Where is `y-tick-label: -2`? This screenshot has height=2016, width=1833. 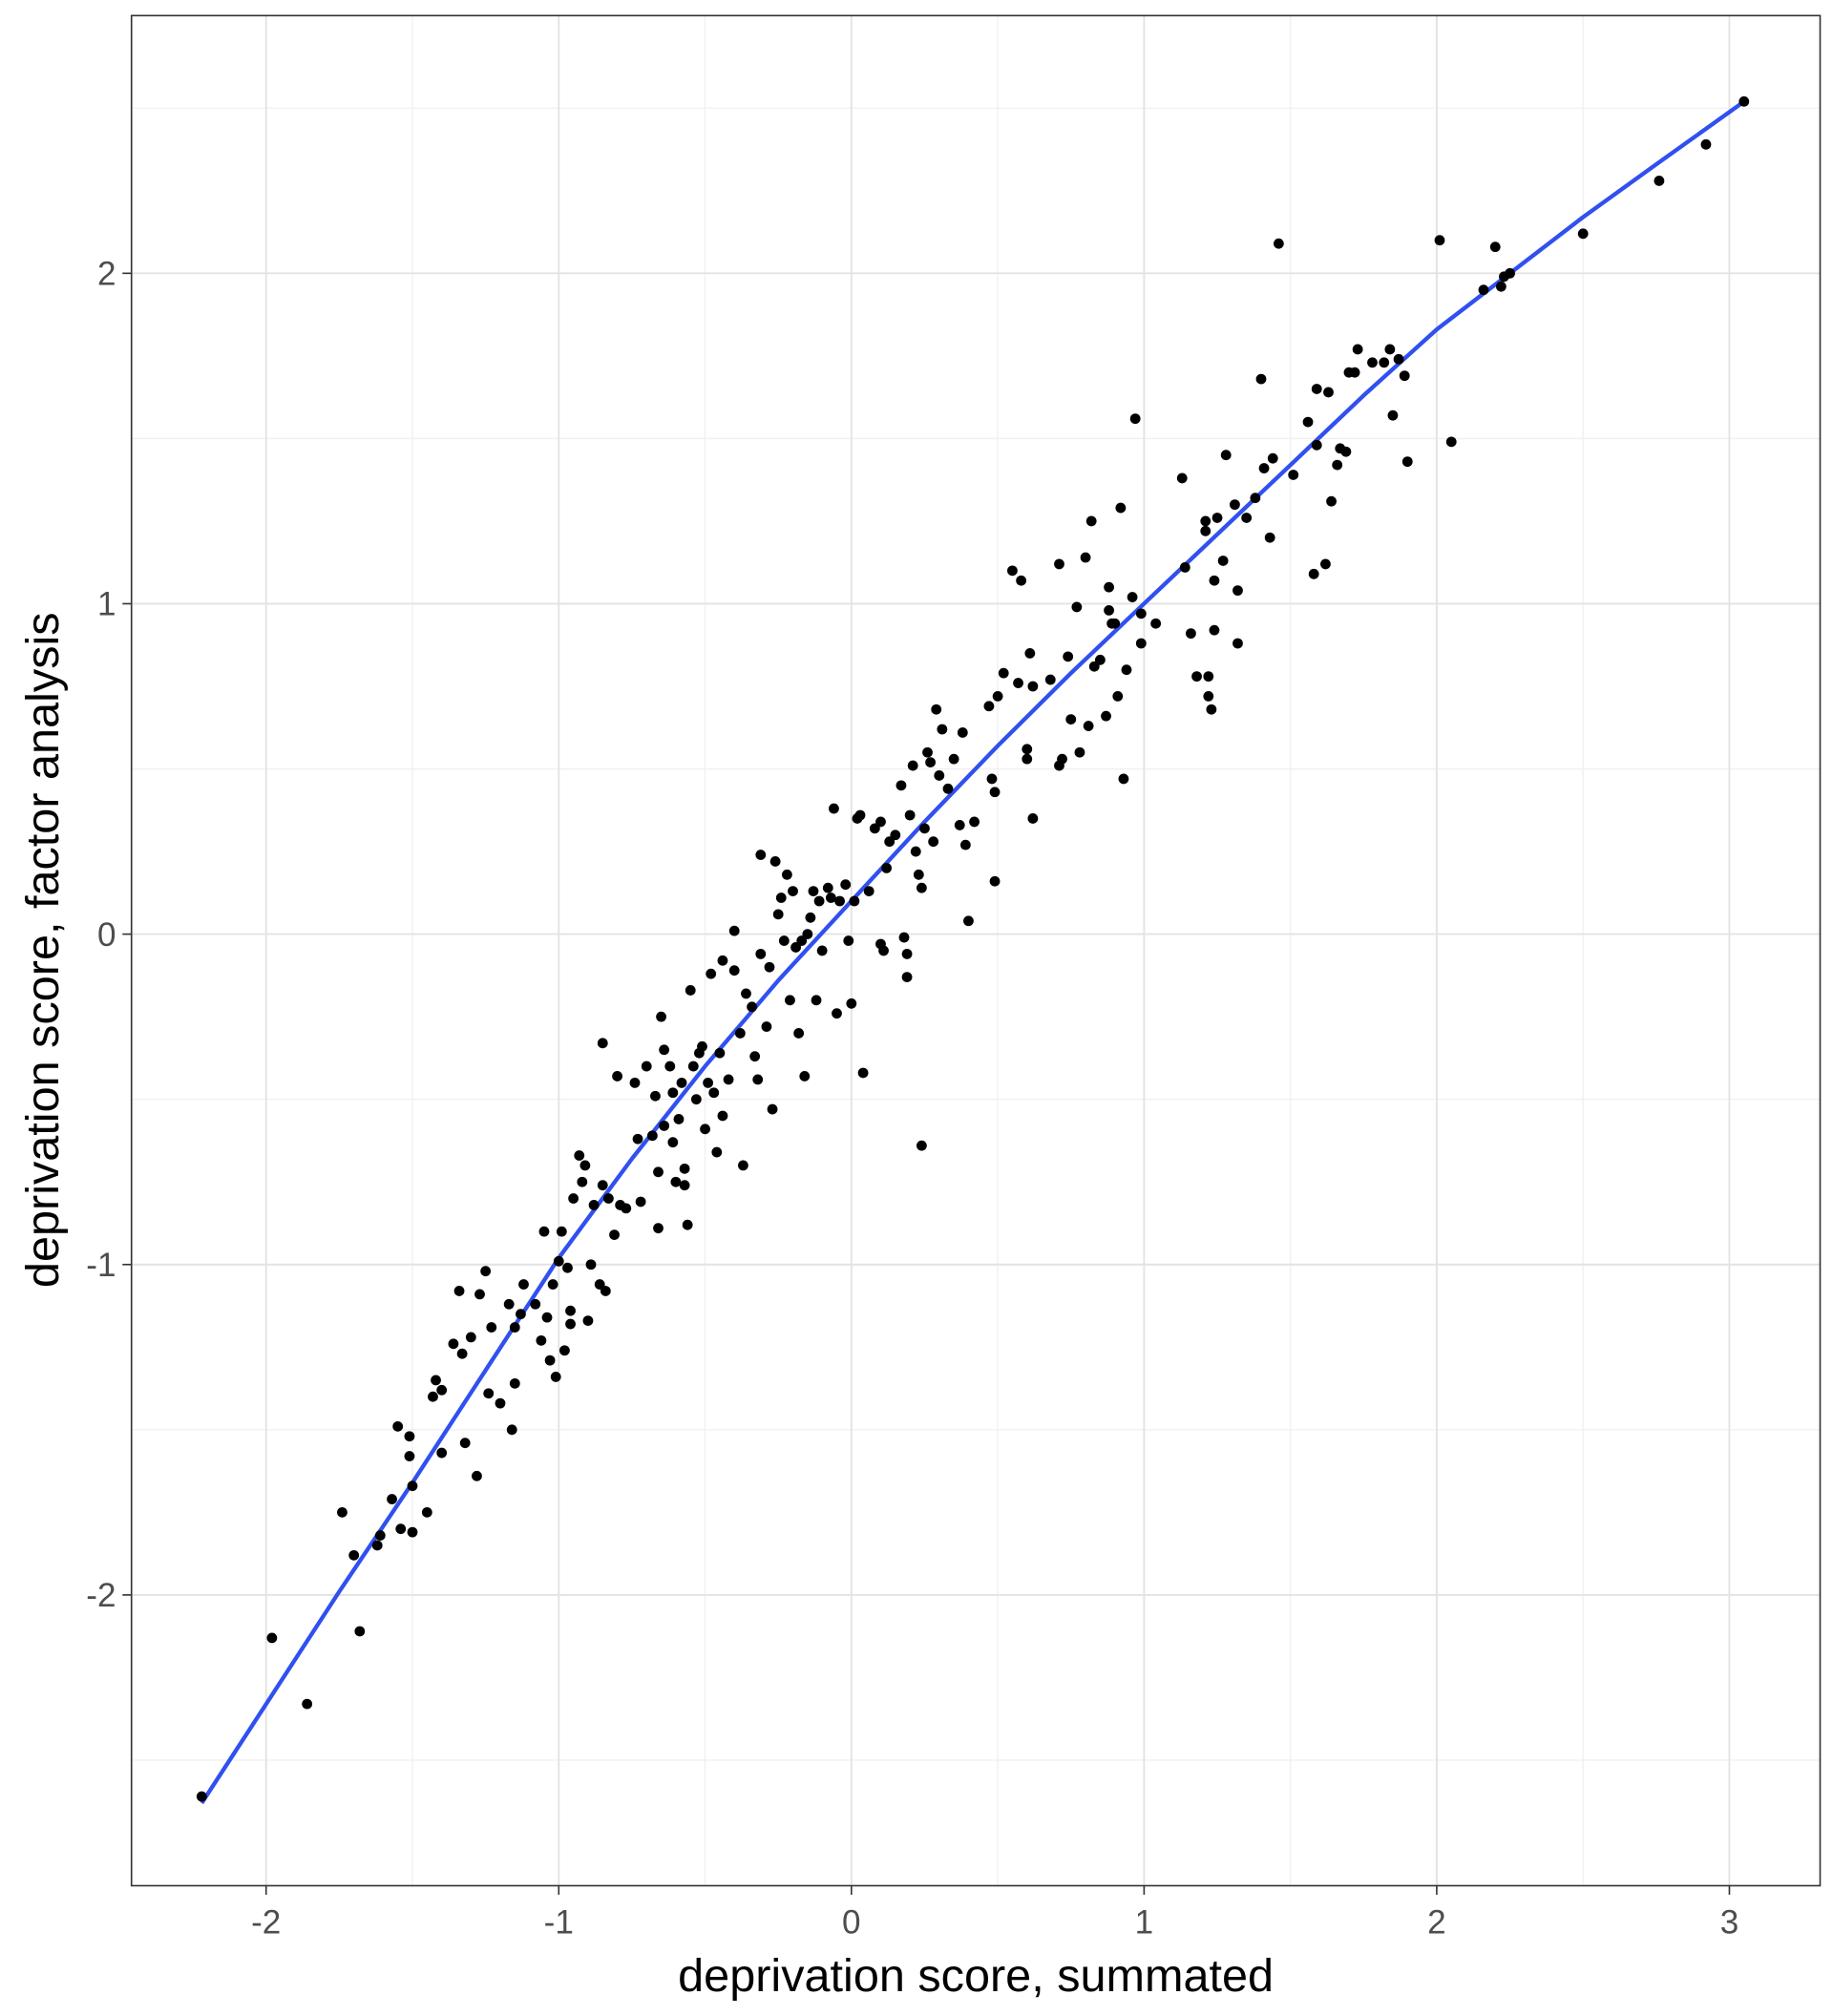
y-tick-label: -2 is located at coordinates (101, 1596).